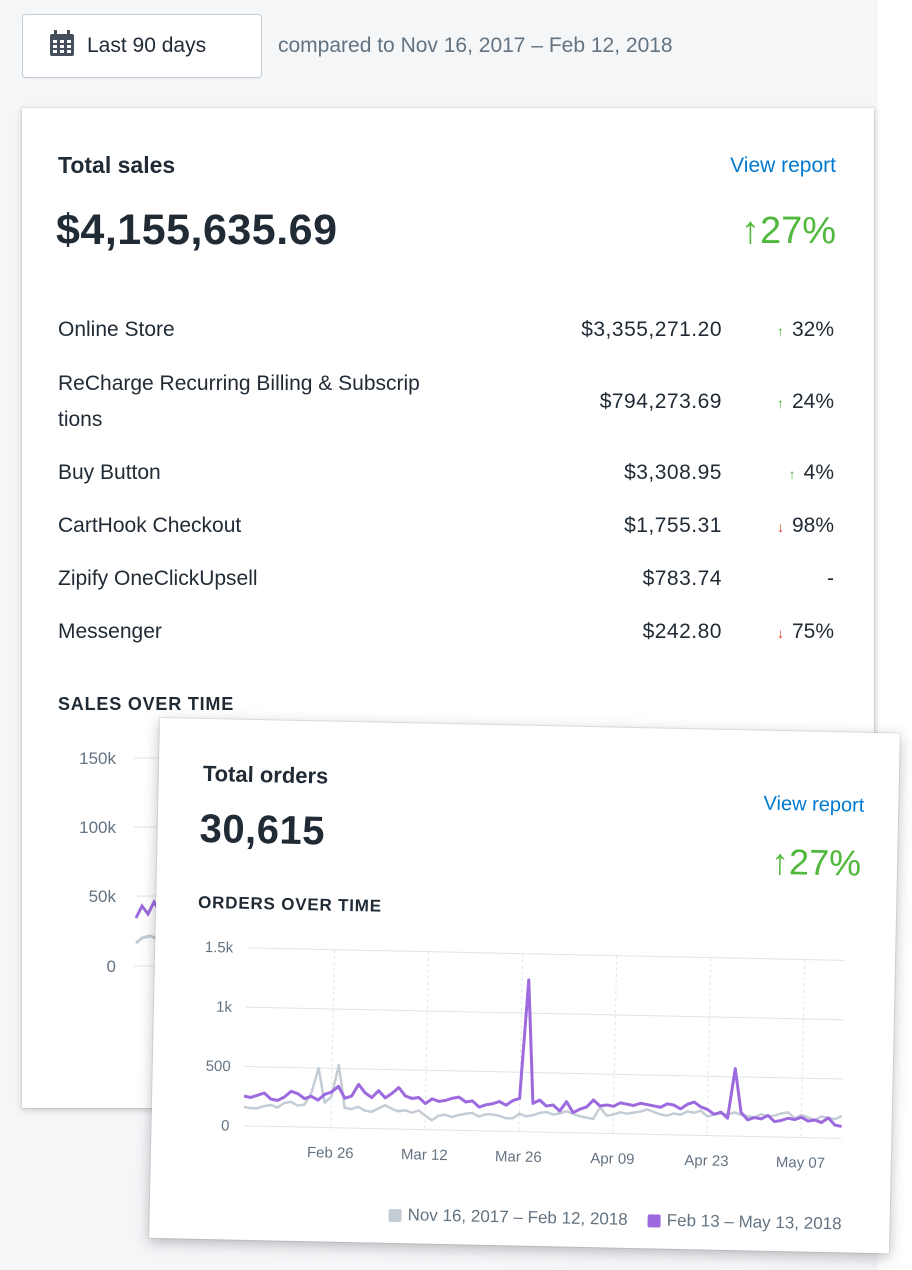 This screenshot has height=1270, width=912. I want to click on orders-y-tick: 0, so click(225, 1125).